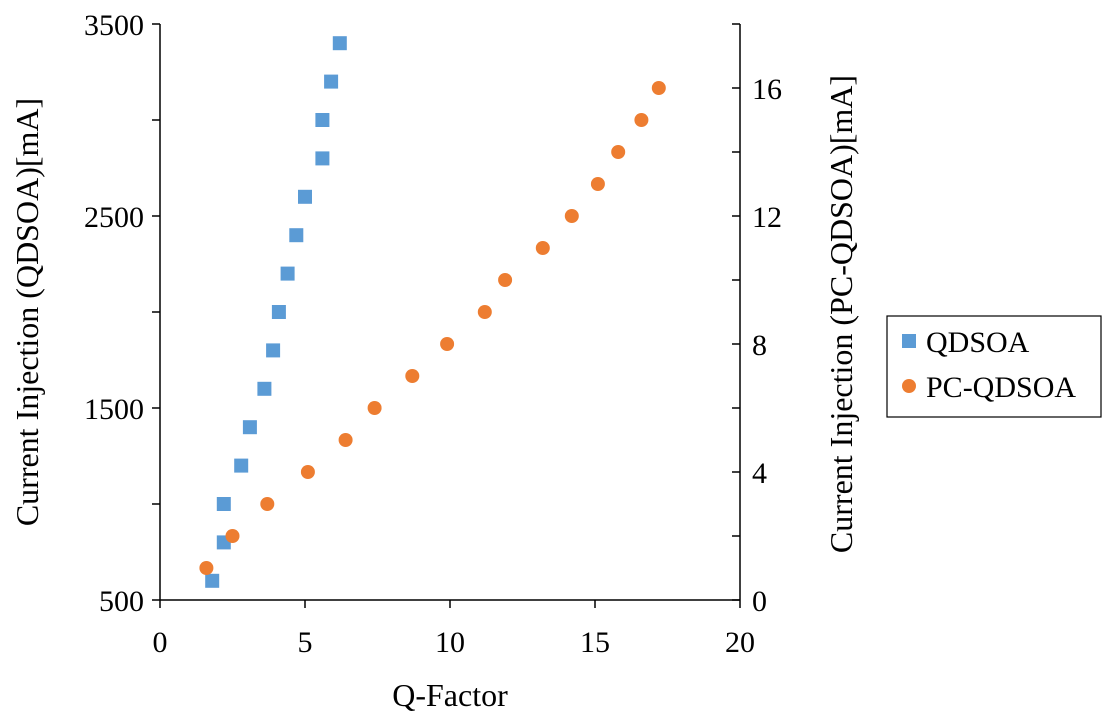 The width and height of the screenshot is (1110, 719). Describe the element at coordinates (114, 409) in the screenshot. I see `y-left-tick-label: 1500` at that location.